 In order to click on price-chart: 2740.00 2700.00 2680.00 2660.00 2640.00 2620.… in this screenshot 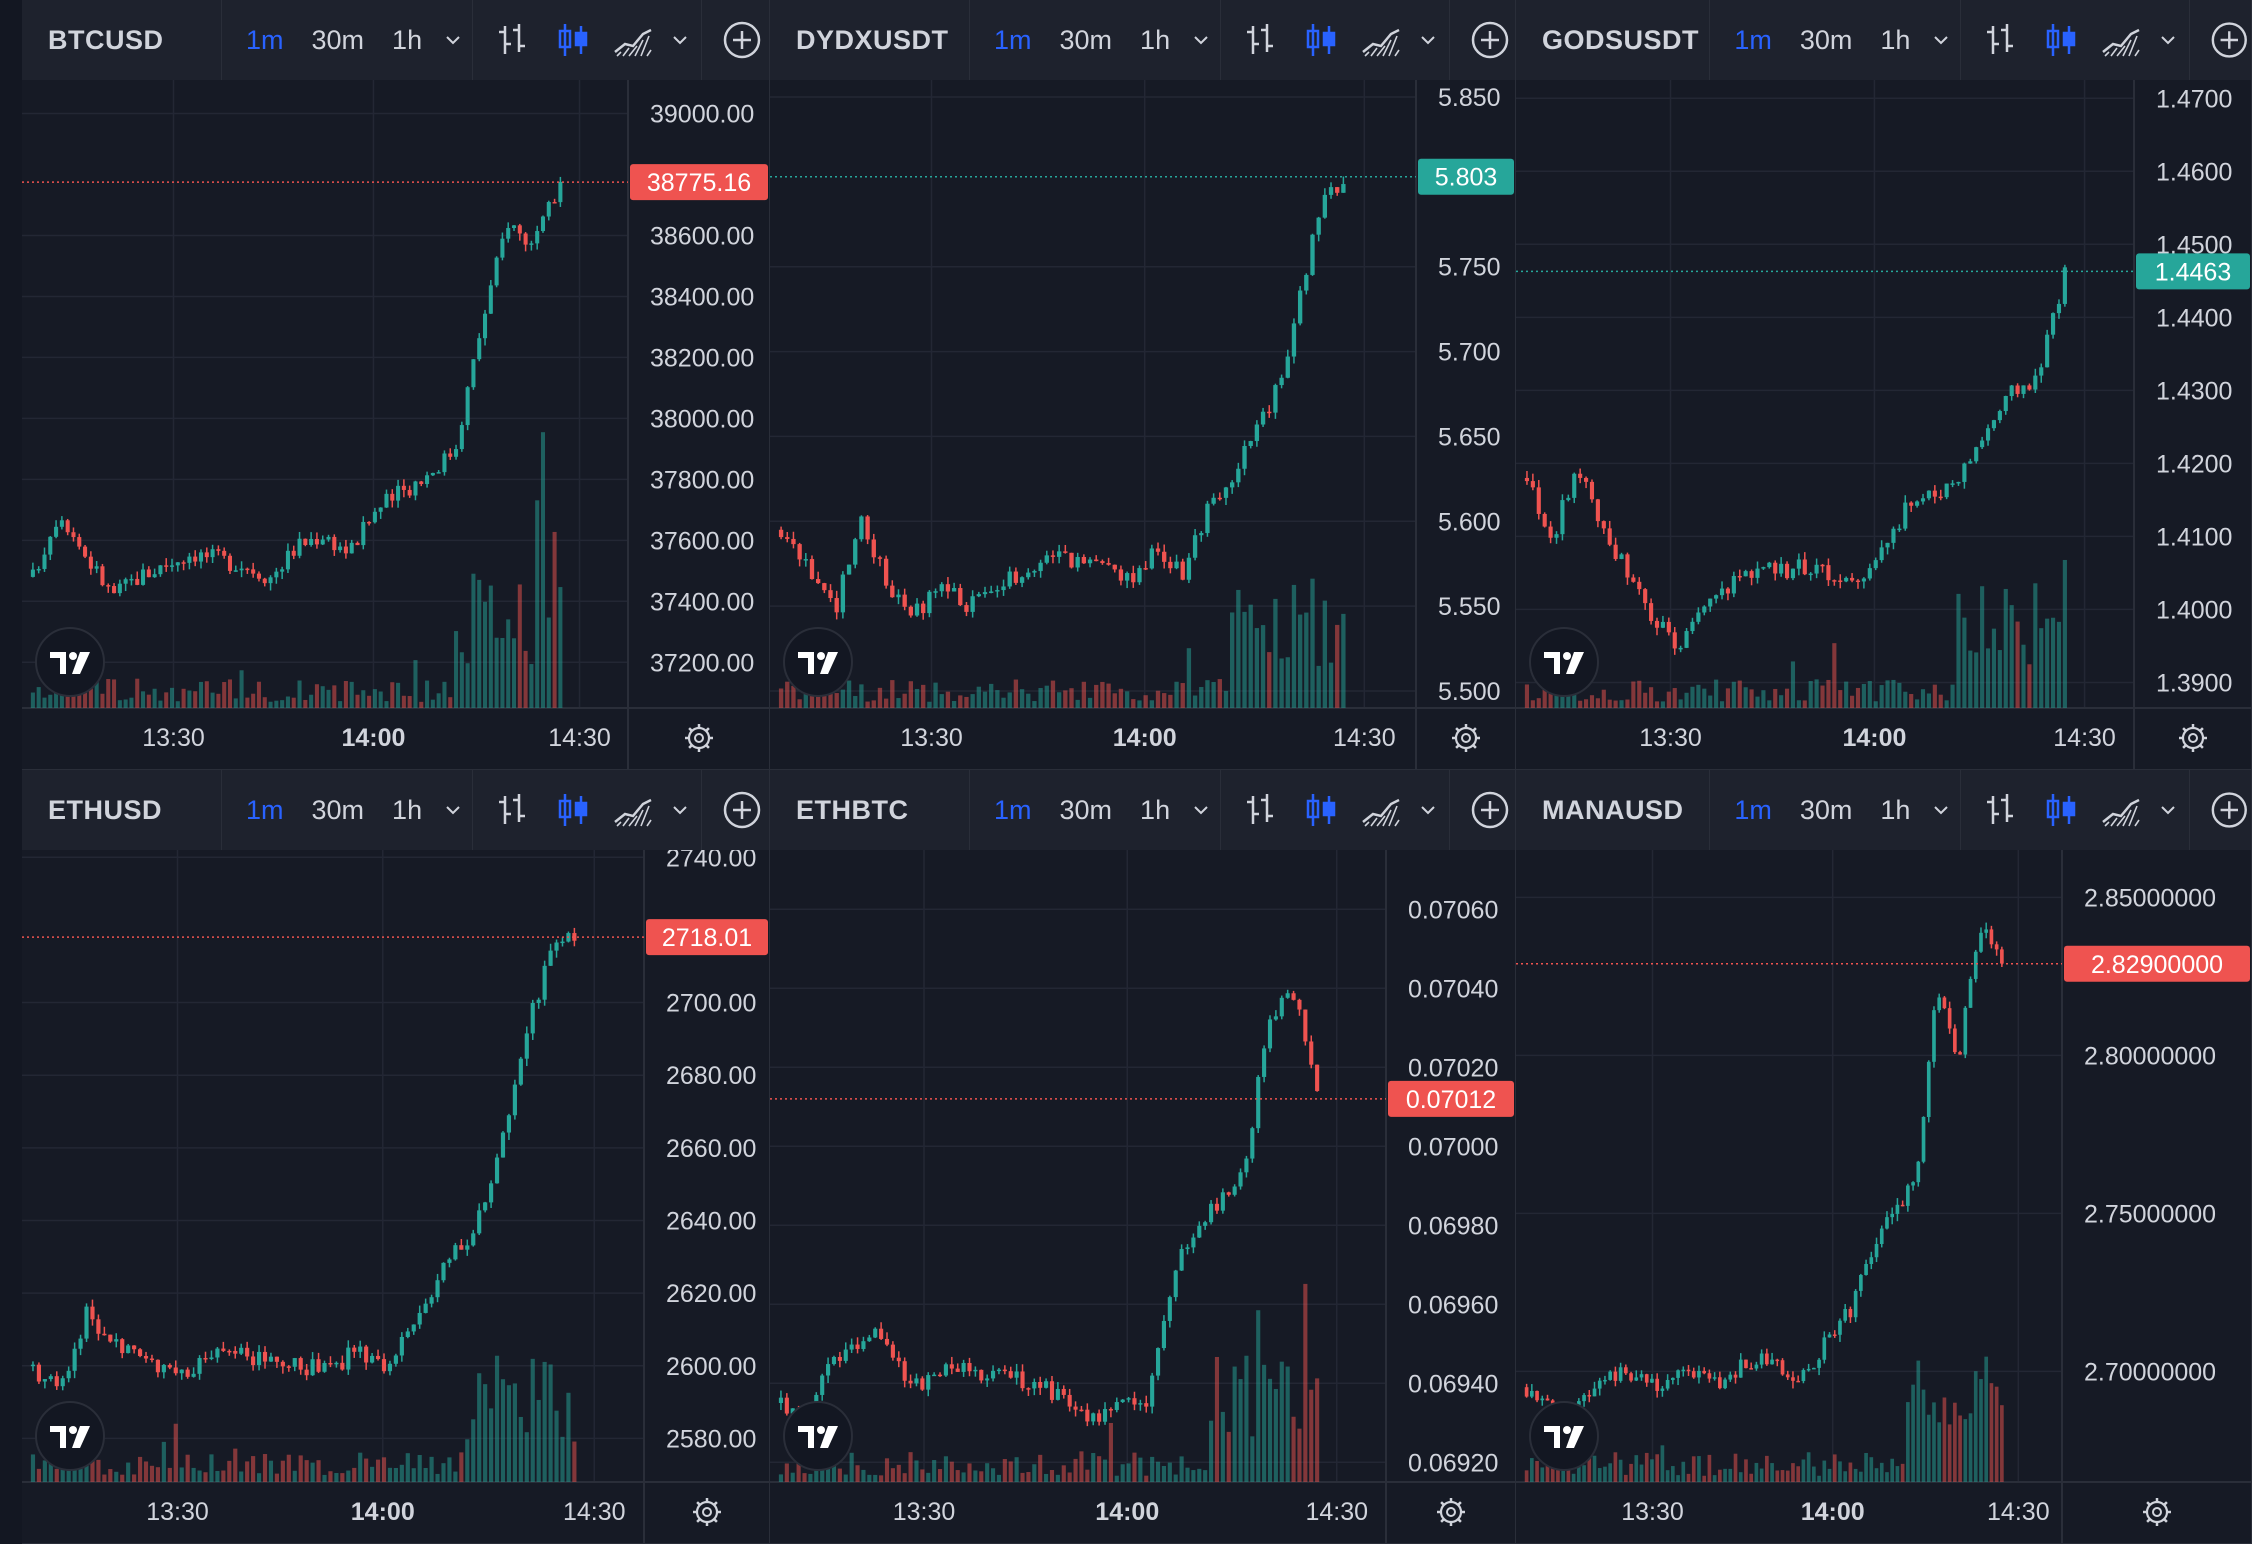, I will do `click(396, 1197)`.